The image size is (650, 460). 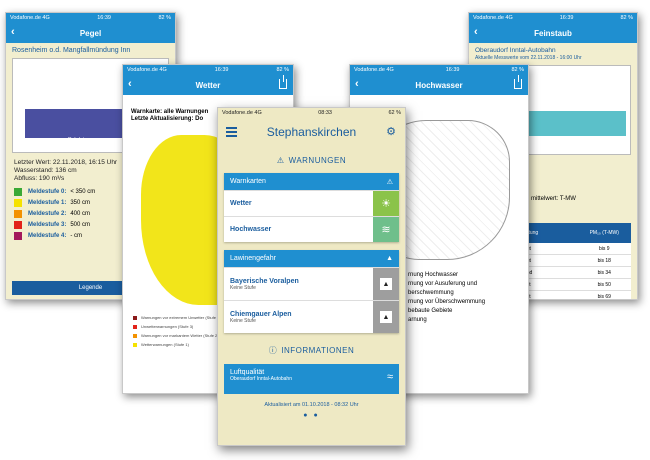 I want to click on wasserstand: Wasserstand: 136 cm, so click(x=45, y=170).